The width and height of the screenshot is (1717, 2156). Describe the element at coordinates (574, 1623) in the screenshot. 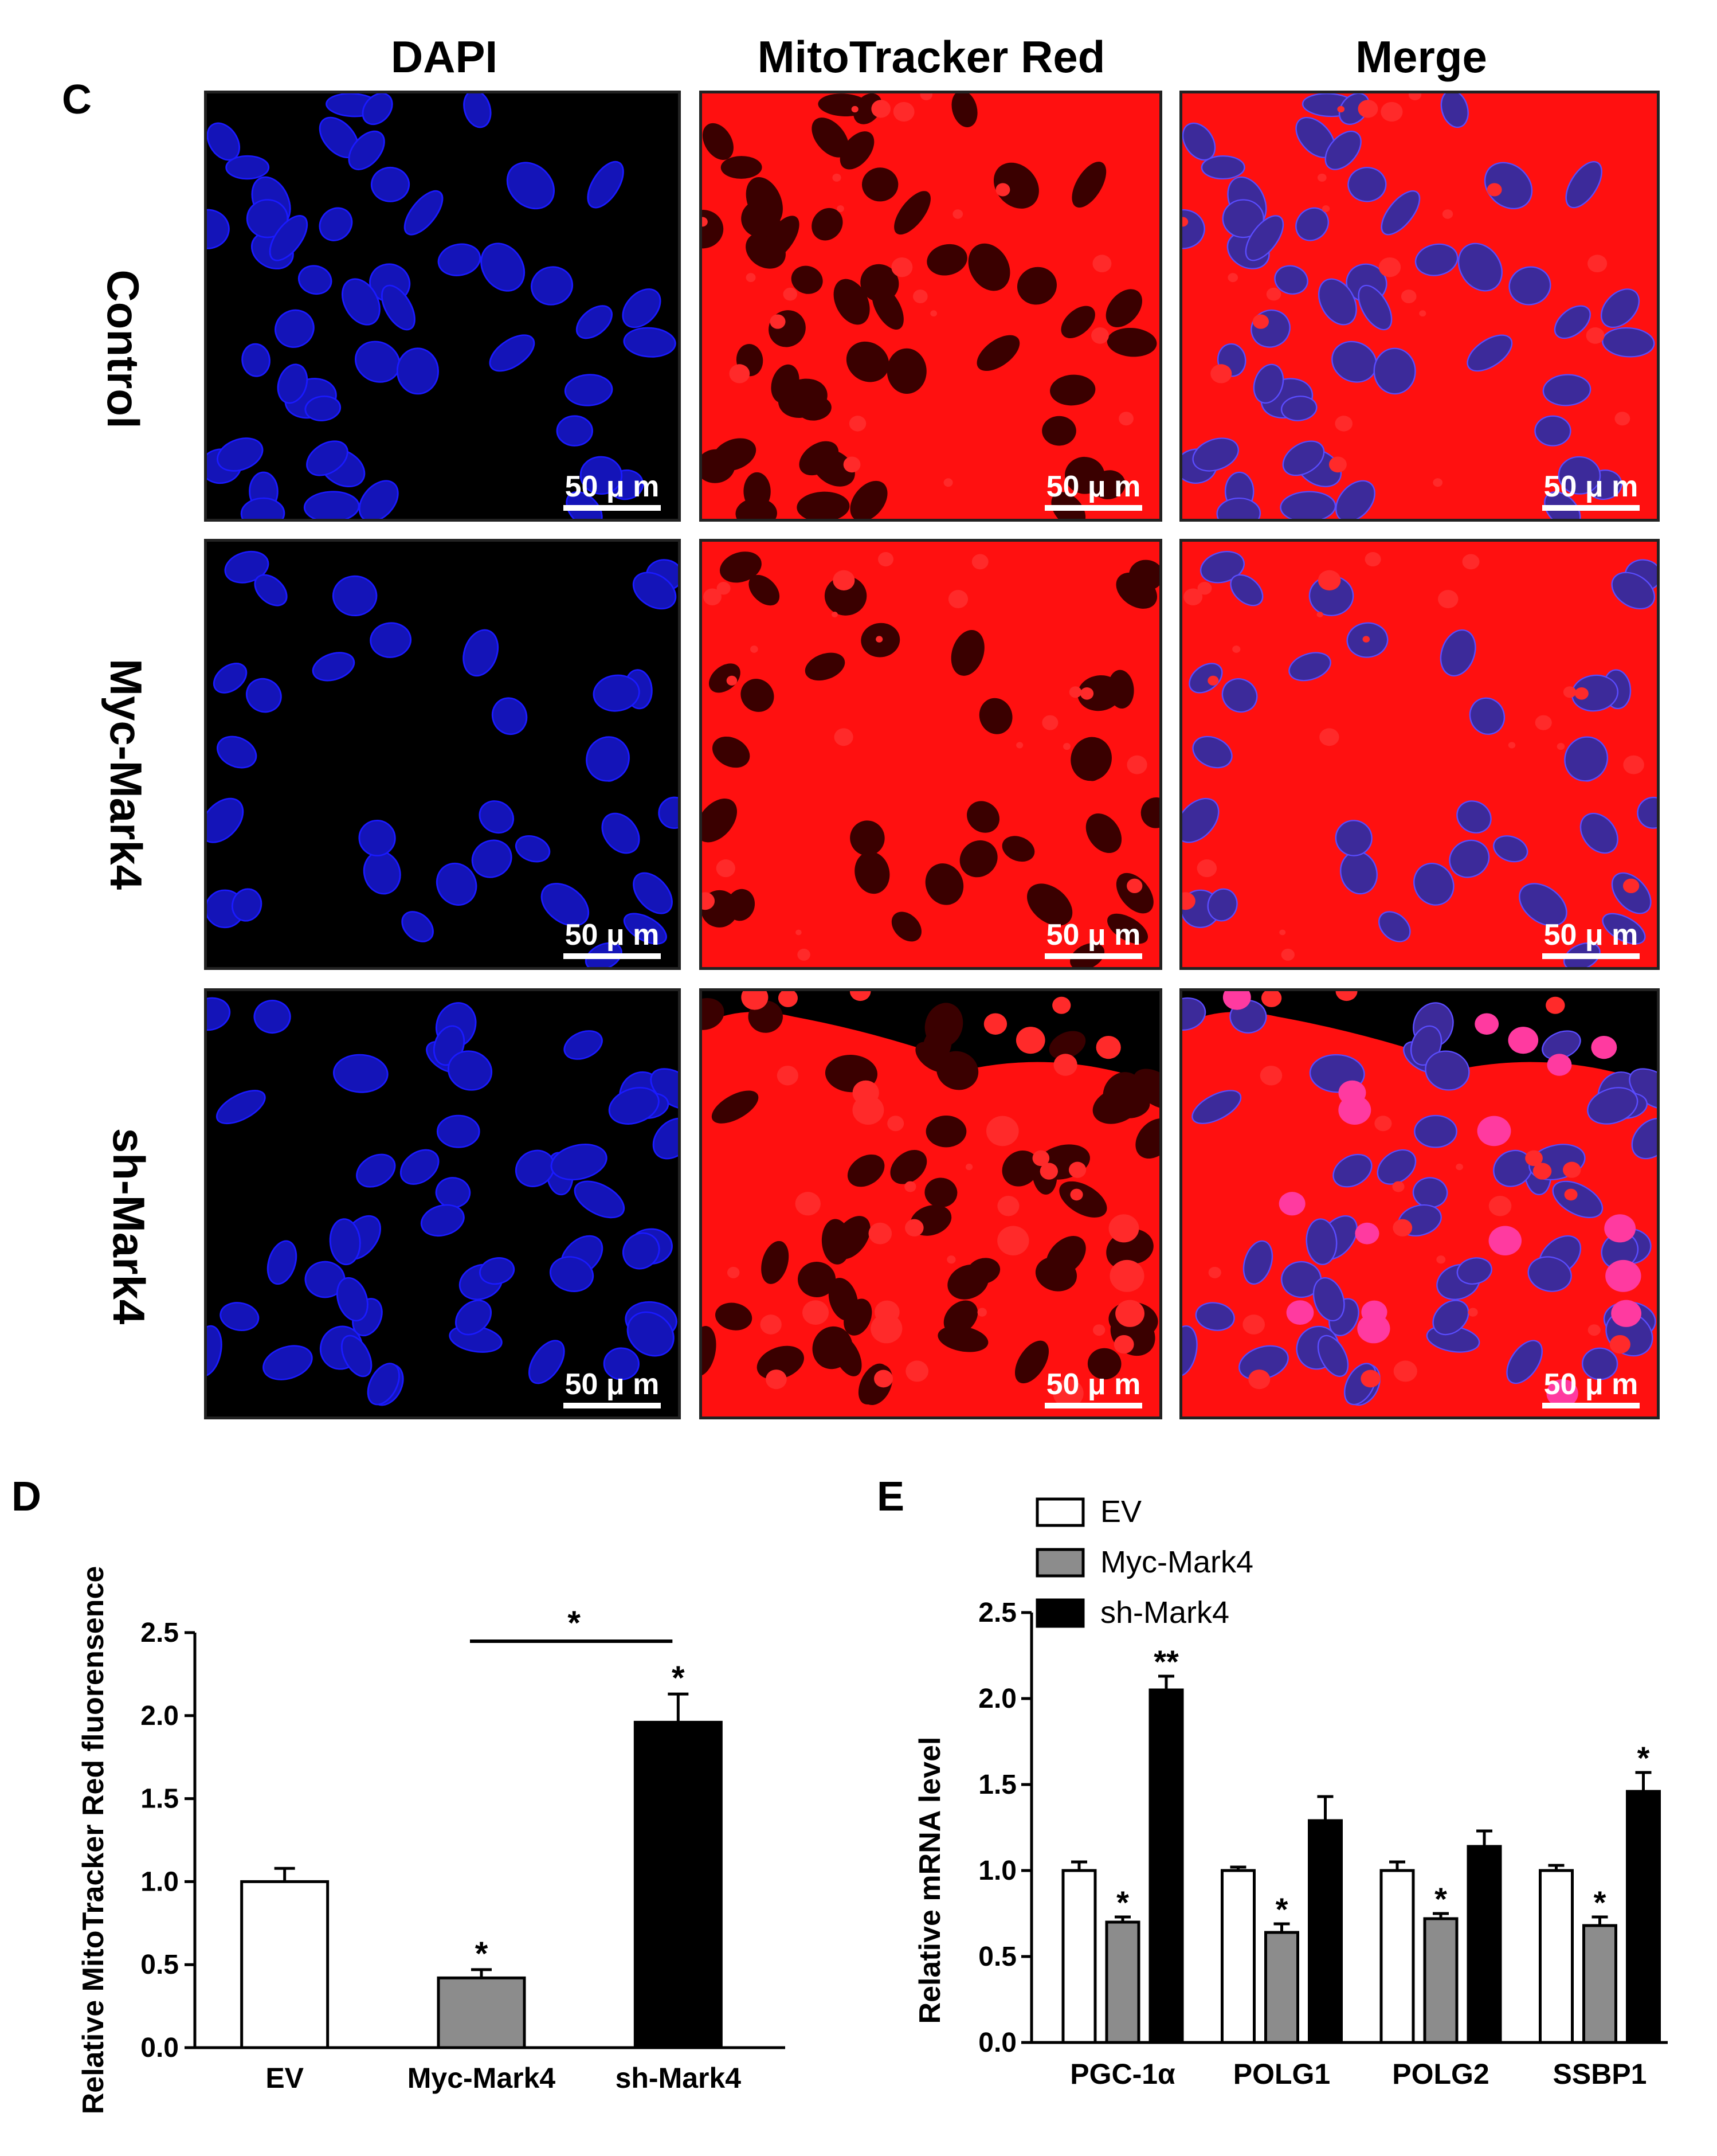

I see `significance-bracket-label: *` at that location.